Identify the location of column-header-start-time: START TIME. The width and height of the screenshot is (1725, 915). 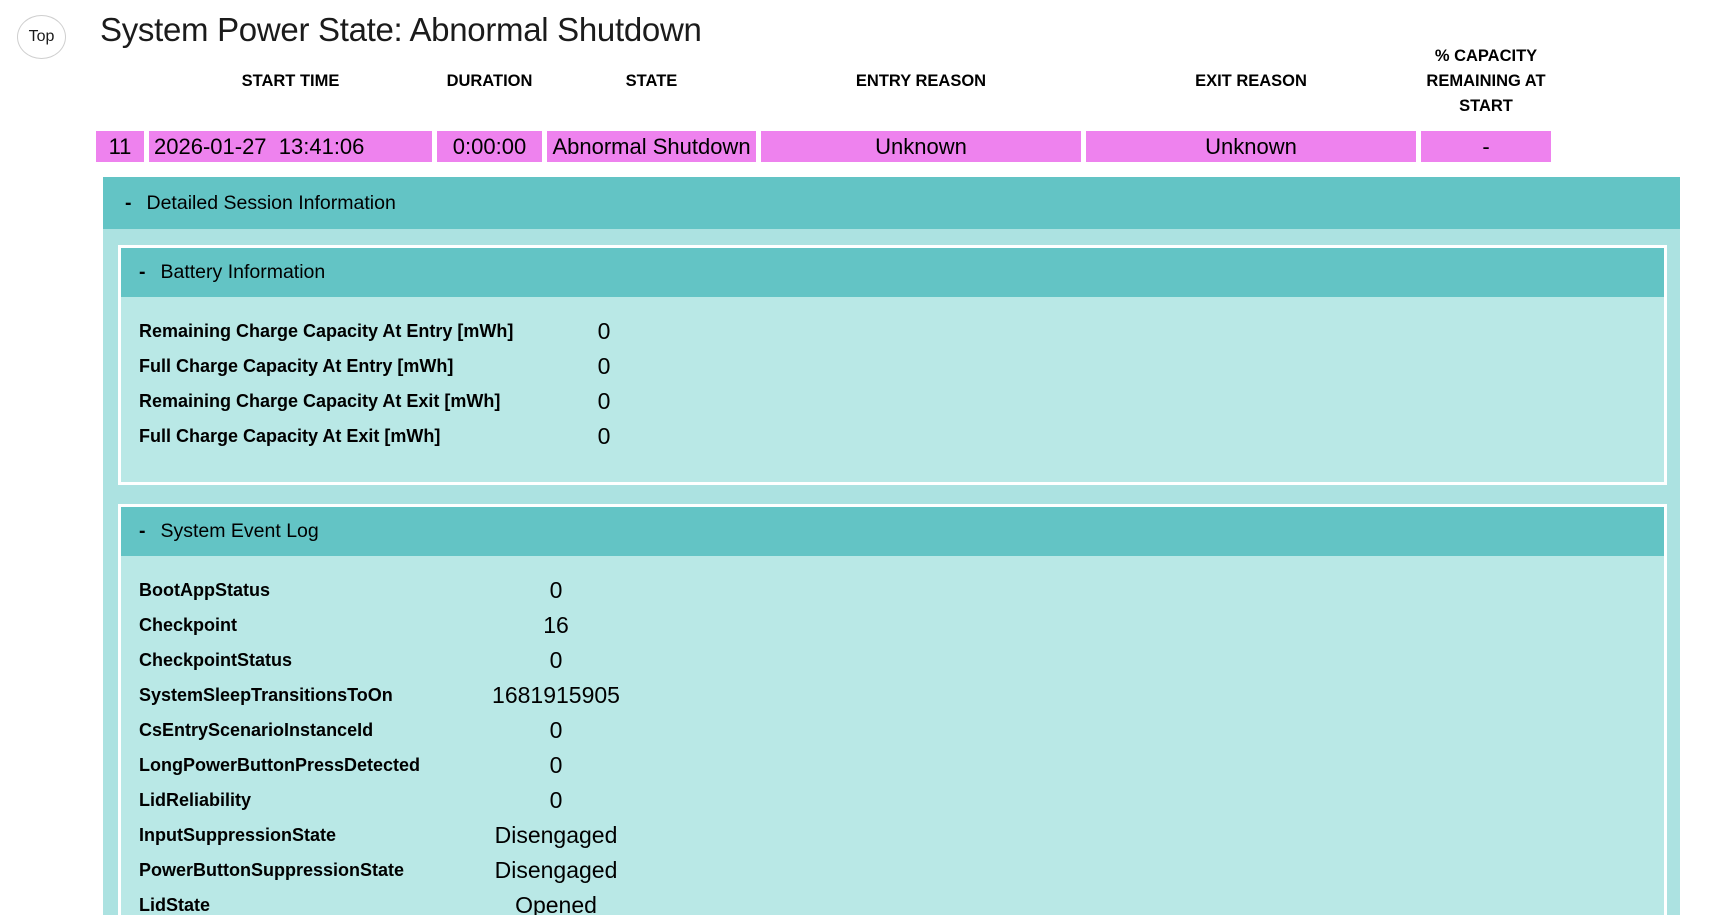
(290, 81).